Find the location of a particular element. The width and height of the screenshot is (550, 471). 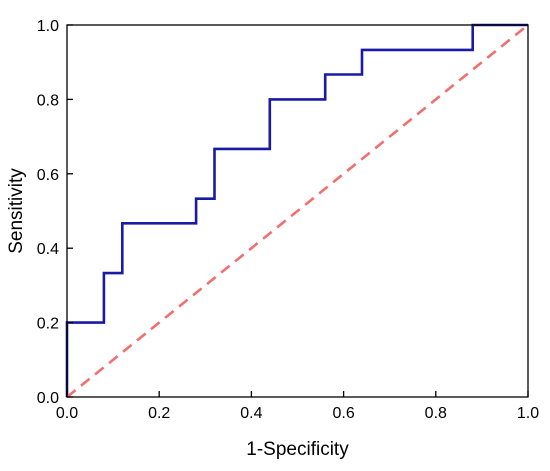

x-tick-label: 1.0 is located at coordinates (528, 413).